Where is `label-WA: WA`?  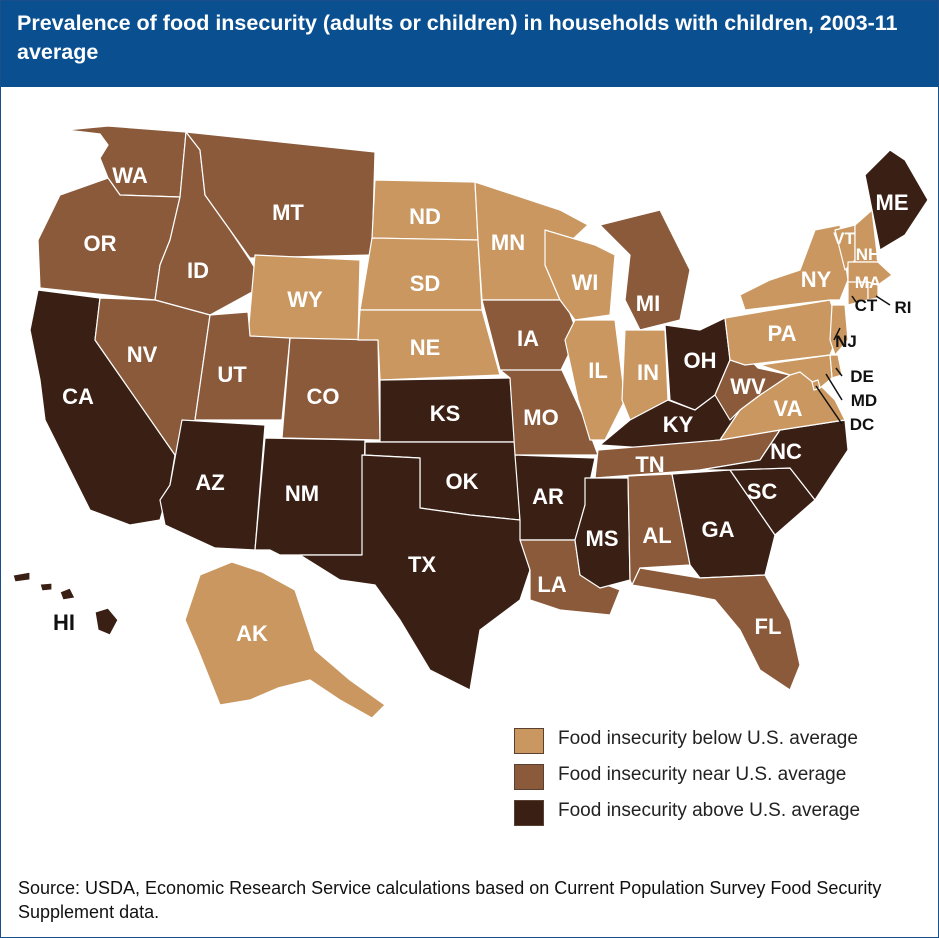 label-WA: WA is located at coordinates (130, 175).